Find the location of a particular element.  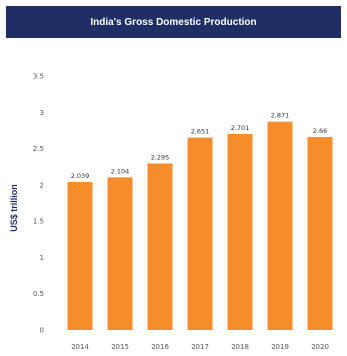

x-tick-label: 2020 is located at coordinates (320, 347).